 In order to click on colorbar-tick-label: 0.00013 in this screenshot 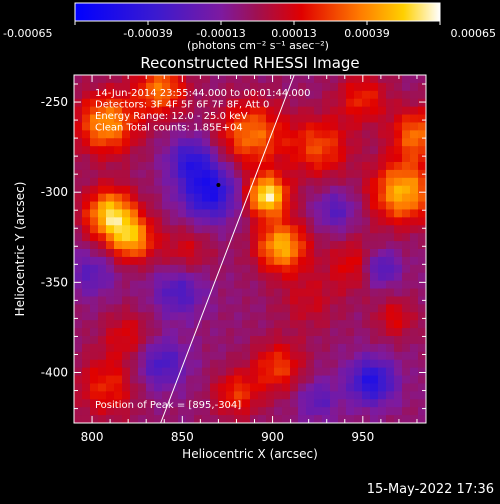, I will do `click(294, 33)`.